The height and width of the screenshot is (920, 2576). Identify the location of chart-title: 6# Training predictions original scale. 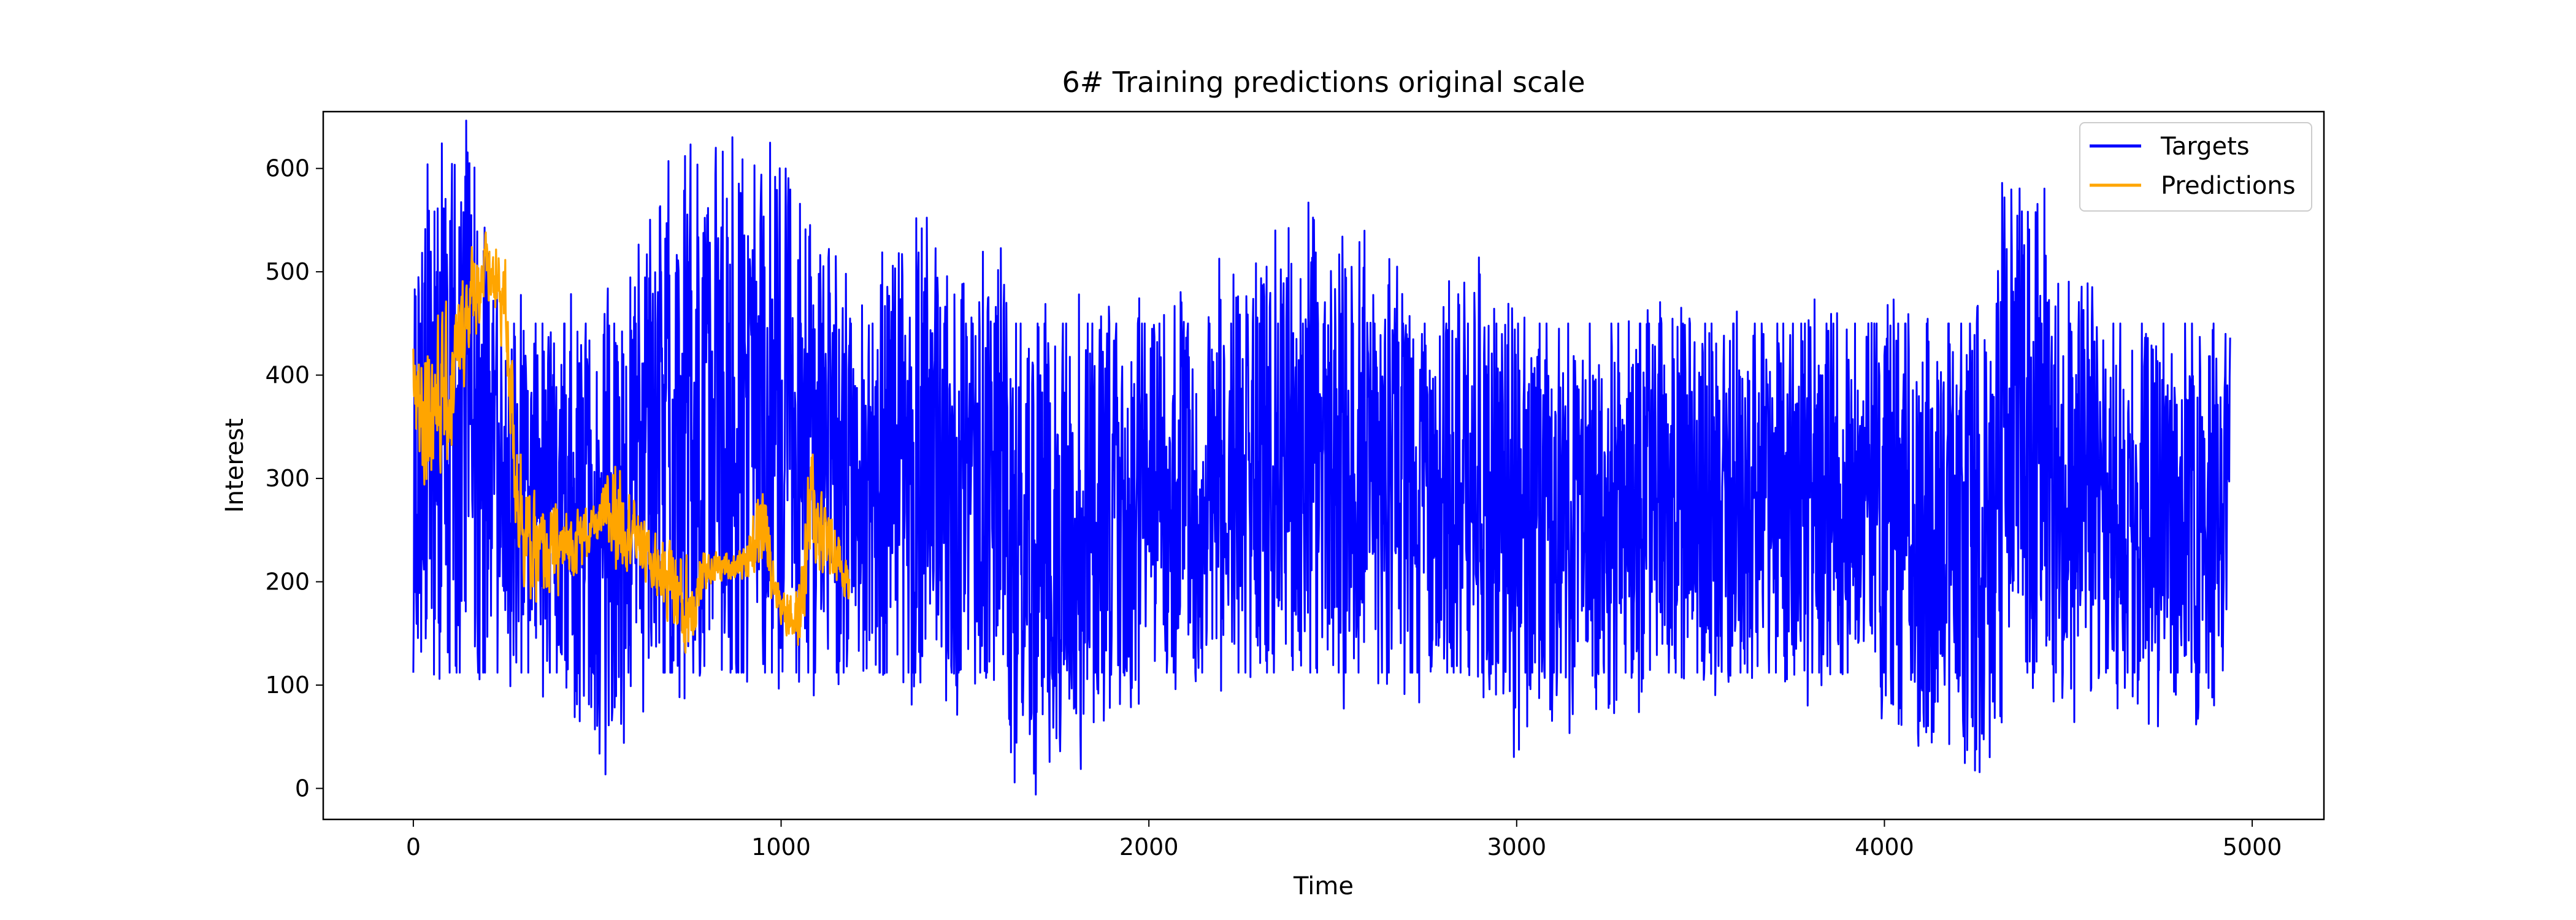
(1323, 82).